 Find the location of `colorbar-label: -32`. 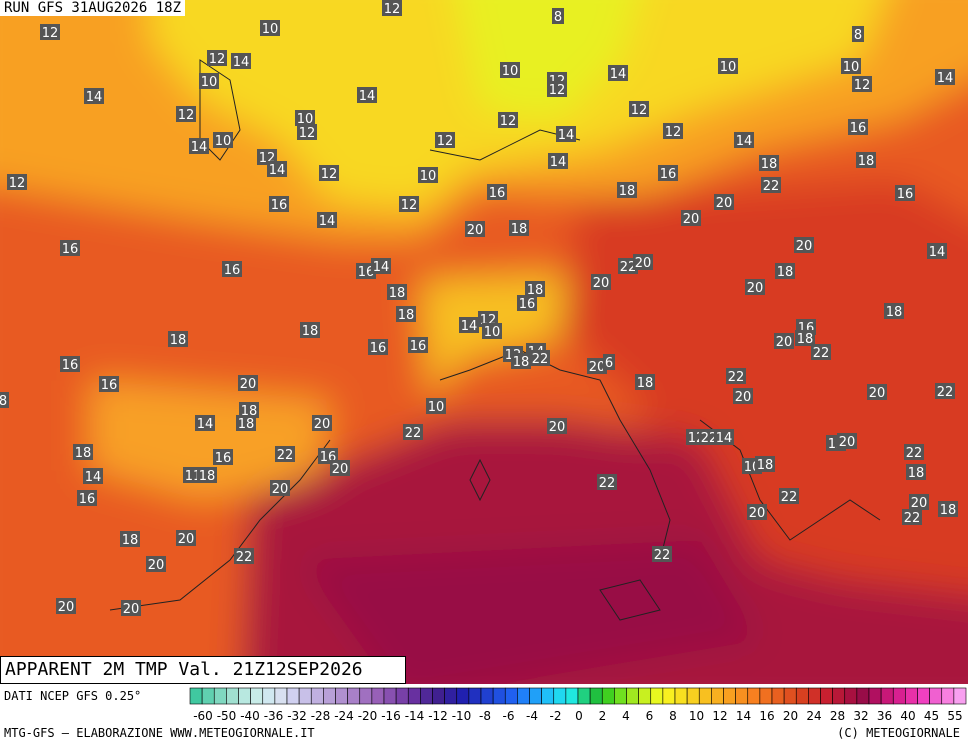

colorbar-label: -32 is located at coordinates (297, 716).